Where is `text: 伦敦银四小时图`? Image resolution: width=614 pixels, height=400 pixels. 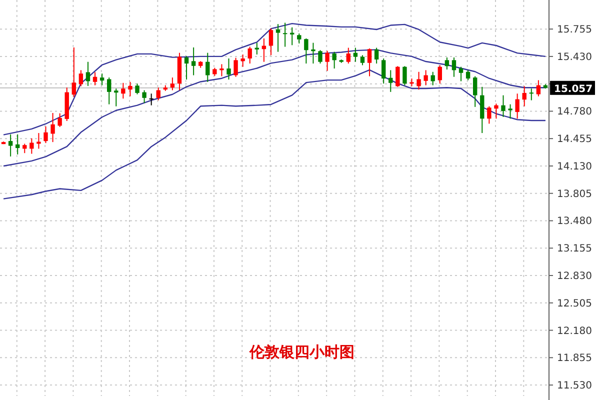
text: 伦敦银四小时图 is located at coordinates (301, 352).